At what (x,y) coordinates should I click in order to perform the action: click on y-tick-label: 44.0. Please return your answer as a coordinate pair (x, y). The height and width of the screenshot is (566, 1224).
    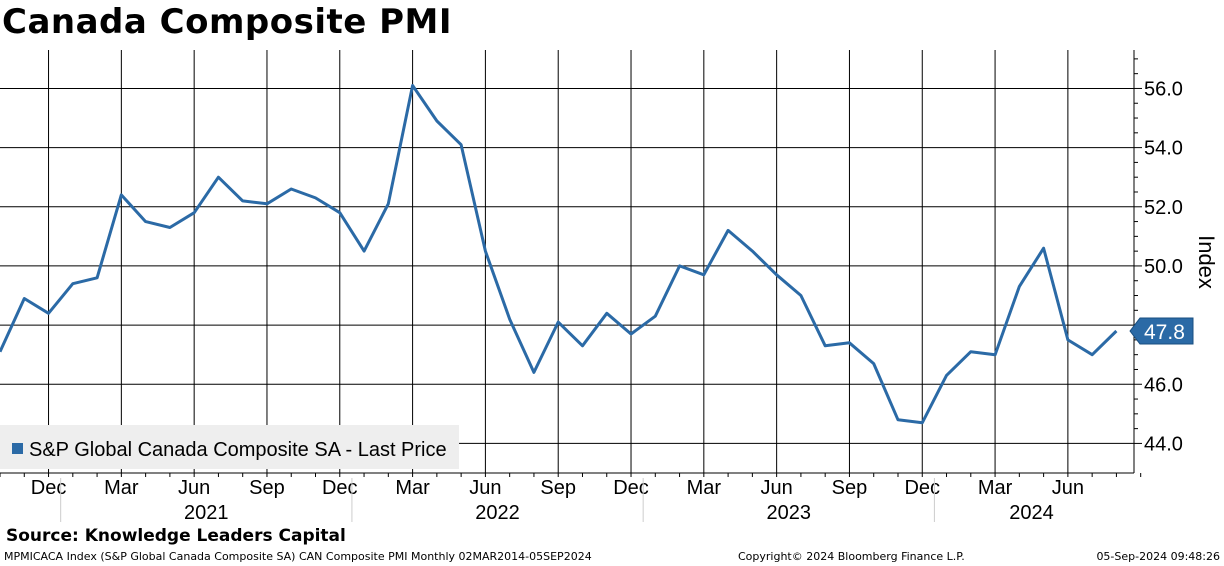
    Looking at the image, I should click on (1163, 444).